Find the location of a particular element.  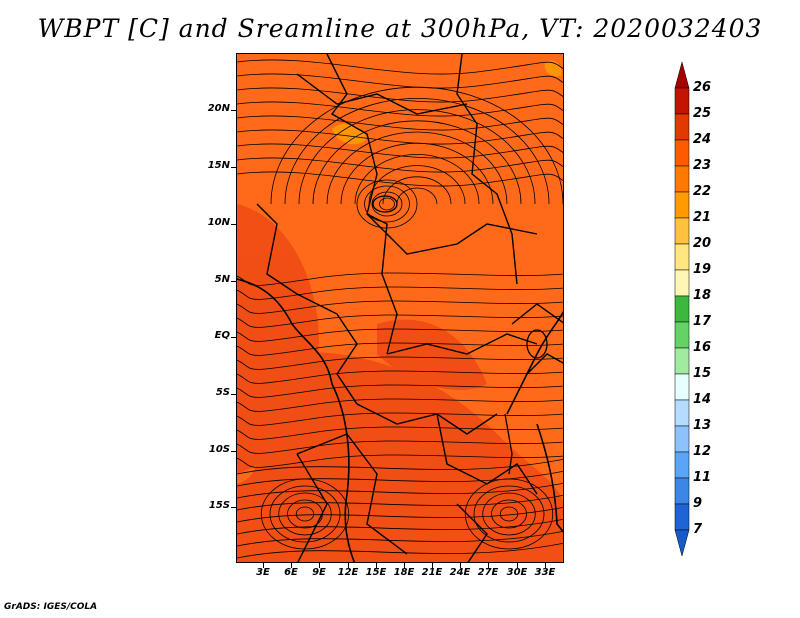

colorbar is located at coordinates (682, 309).